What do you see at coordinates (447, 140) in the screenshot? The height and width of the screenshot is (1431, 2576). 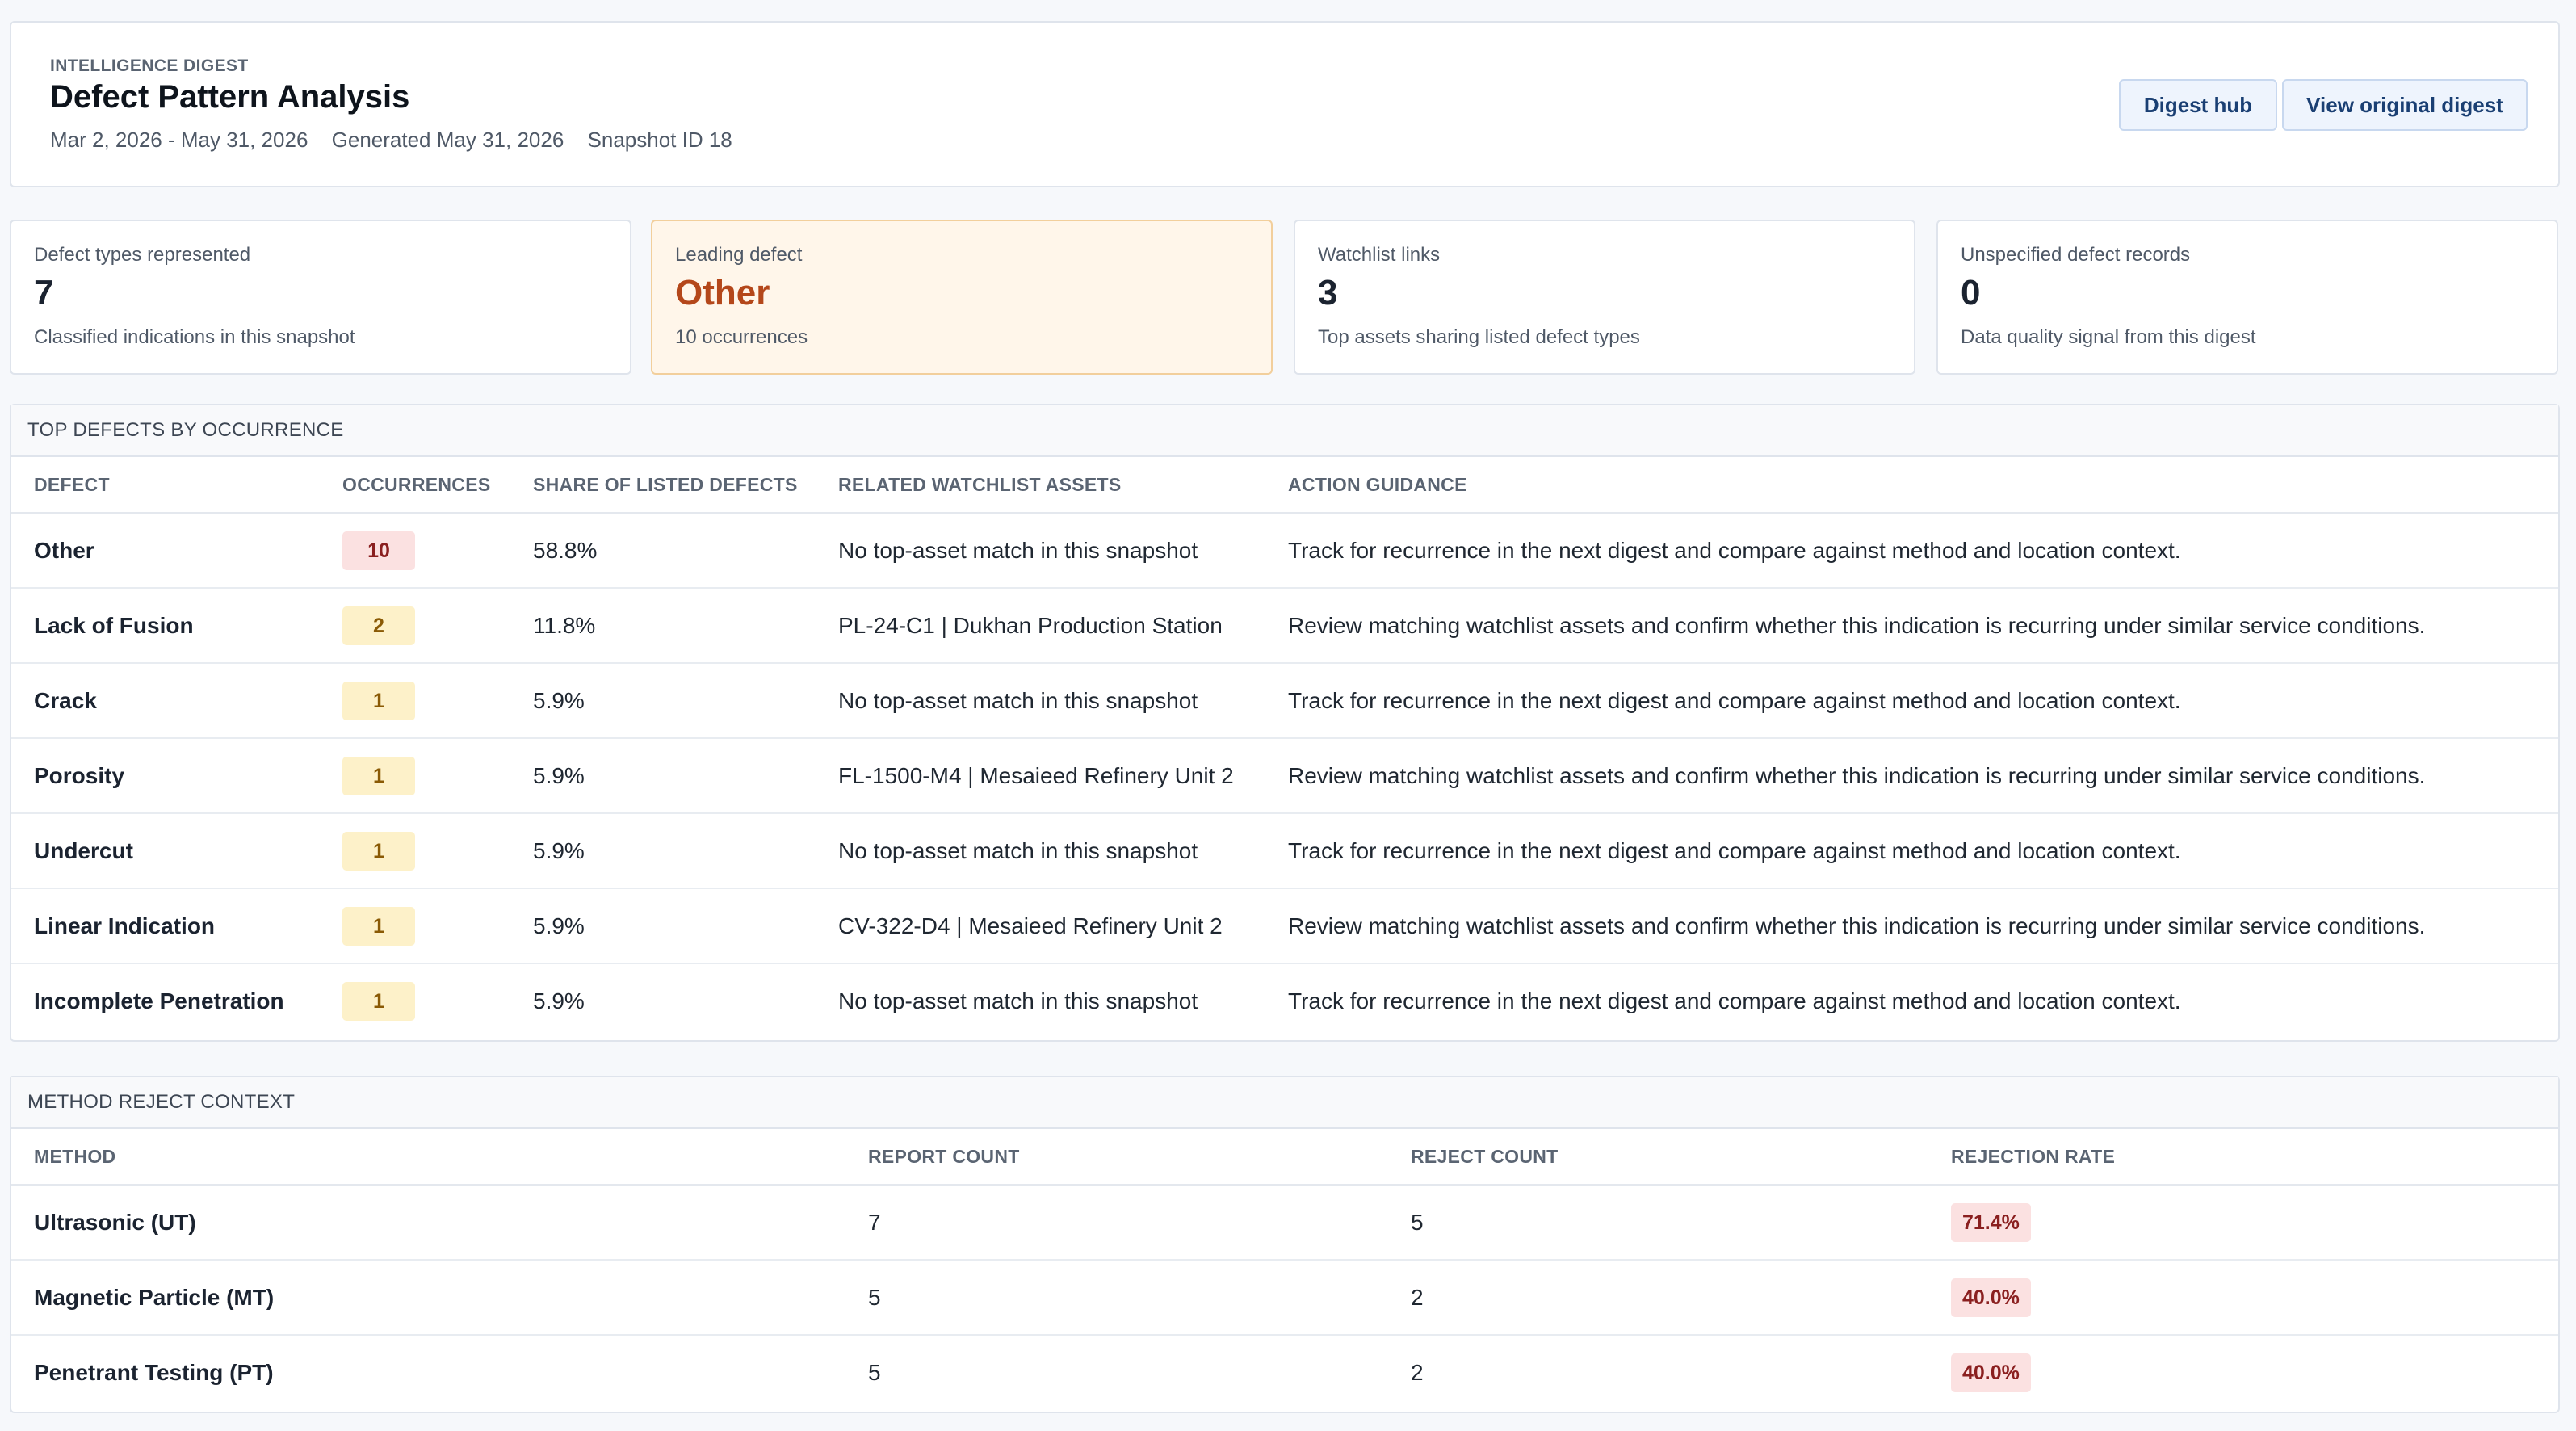 I see `generated-date: Generated May 31, 2026` at bounding box center [447, 140].